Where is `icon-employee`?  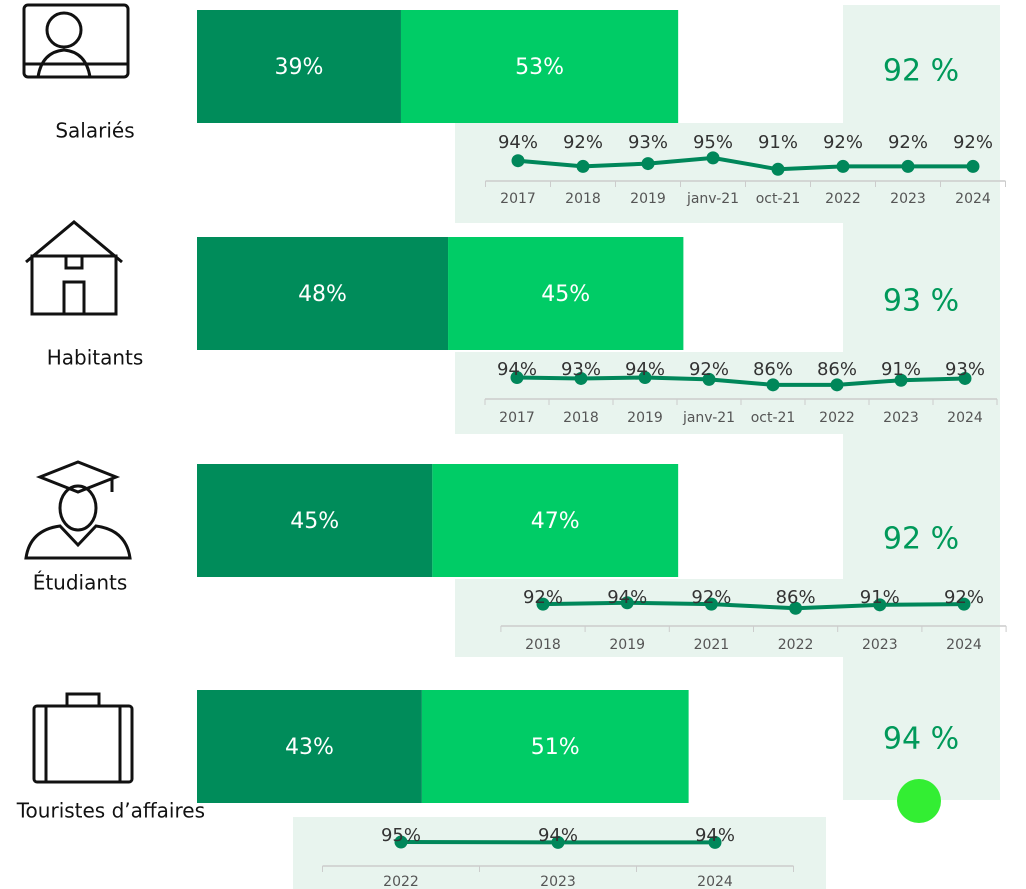
icon-employee is located at coordinates (76, 41).